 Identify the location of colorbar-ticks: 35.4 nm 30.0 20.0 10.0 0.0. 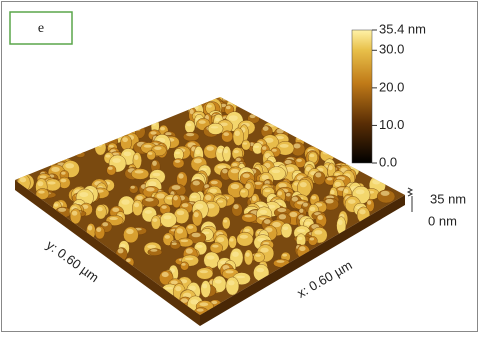
(399, 95).